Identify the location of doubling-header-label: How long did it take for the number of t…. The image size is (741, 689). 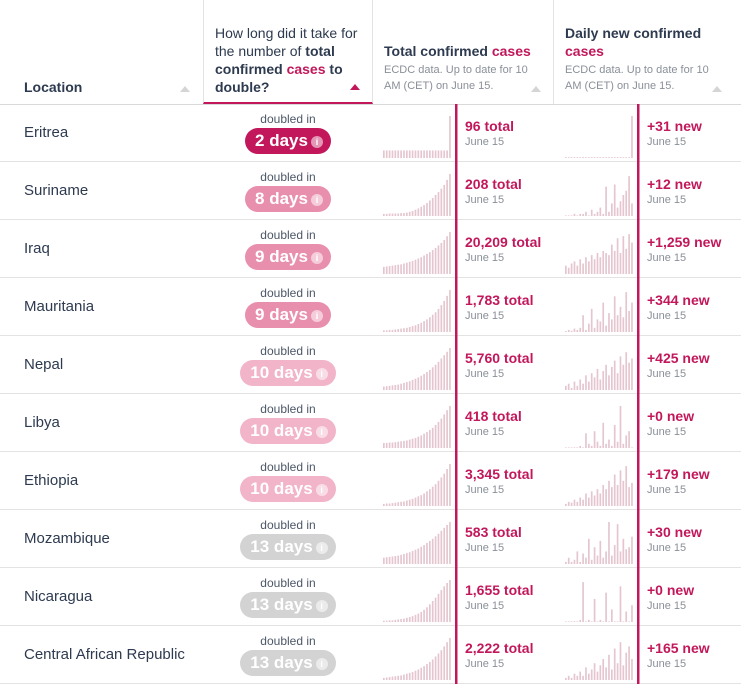
(290, 60).